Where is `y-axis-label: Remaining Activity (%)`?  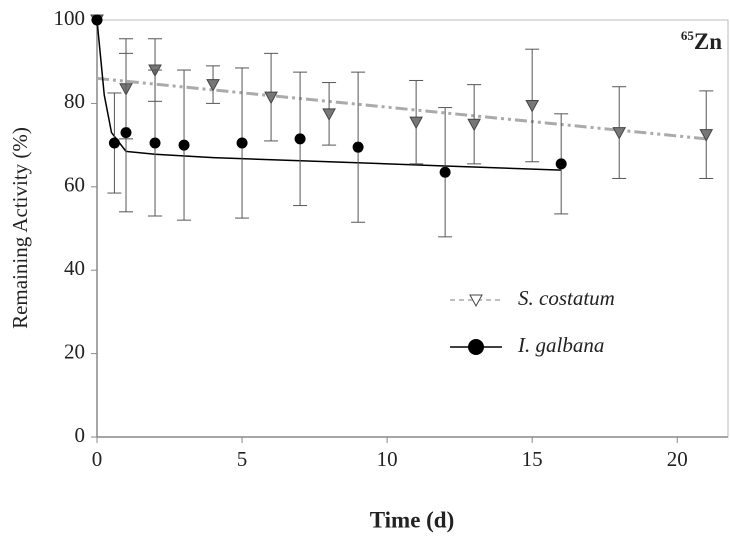
y-axis-label: Remaining Activity (%) is located at coordinates (20, 228).